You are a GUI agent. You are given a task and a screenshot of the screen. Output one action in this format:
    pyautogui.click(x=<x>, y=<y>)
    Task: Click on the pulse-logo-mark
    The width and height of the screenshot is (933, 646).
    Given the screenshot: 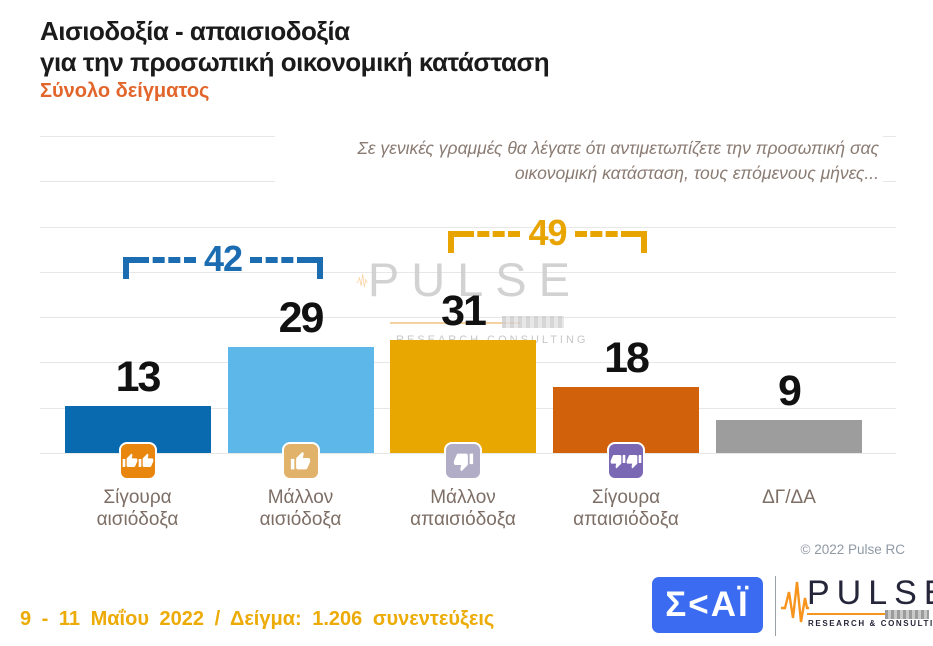 What is the action you would take?
    pyautogui.click(x=907, y=614)
    